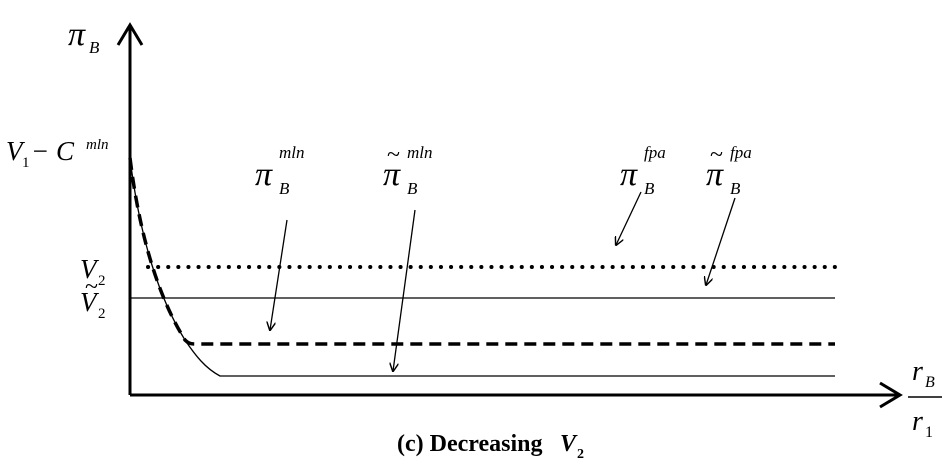  I want to click on x-axis-denominator-sub: 1, so click(929, 432).